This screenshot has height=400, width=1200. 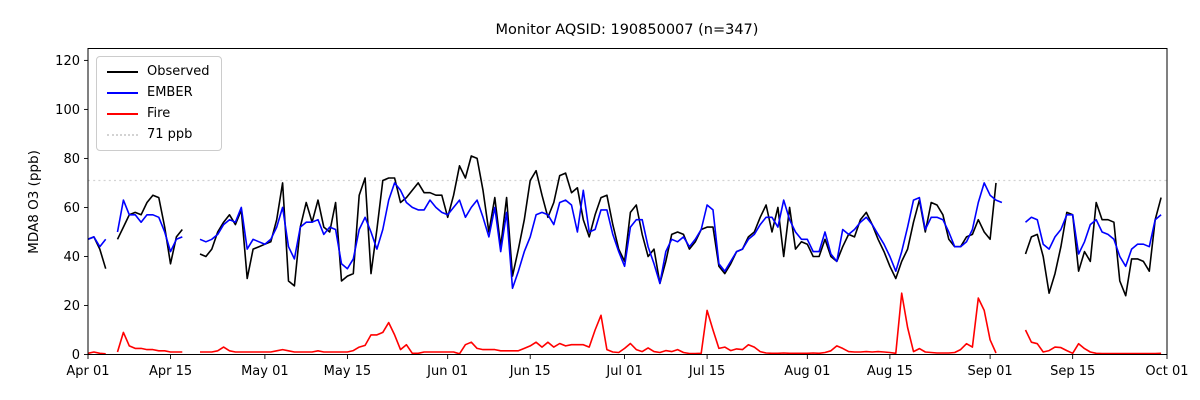 I want to click on x-tick-label: Jul 01, so click(x=623, y=371).